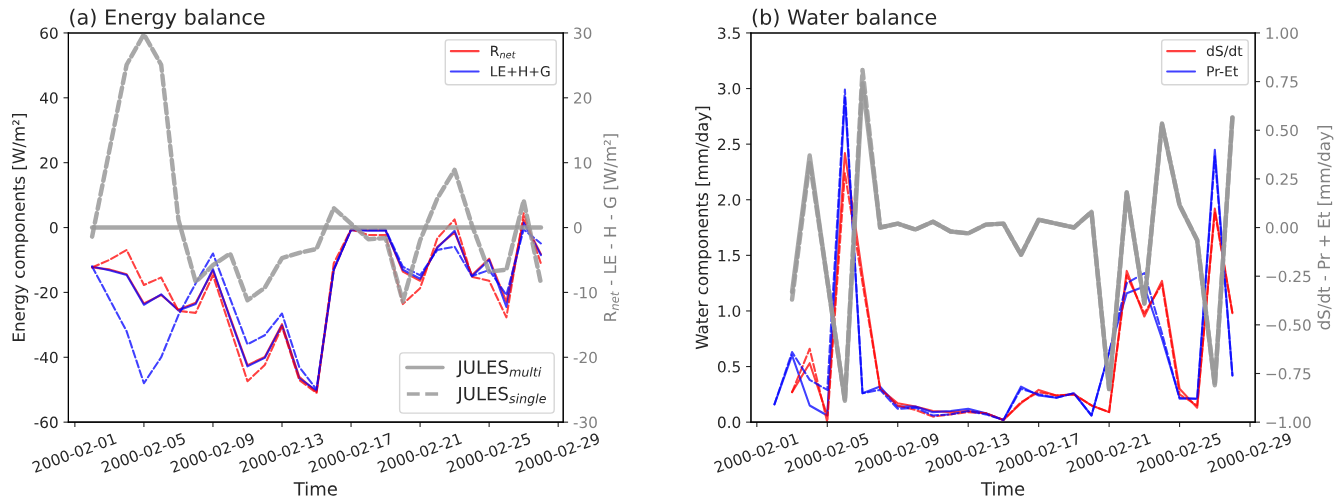  What do you see at coordinates (729, 422) in the screenshot?
I see `y-tick-label: 0.0` at bounding box center [729, 422].